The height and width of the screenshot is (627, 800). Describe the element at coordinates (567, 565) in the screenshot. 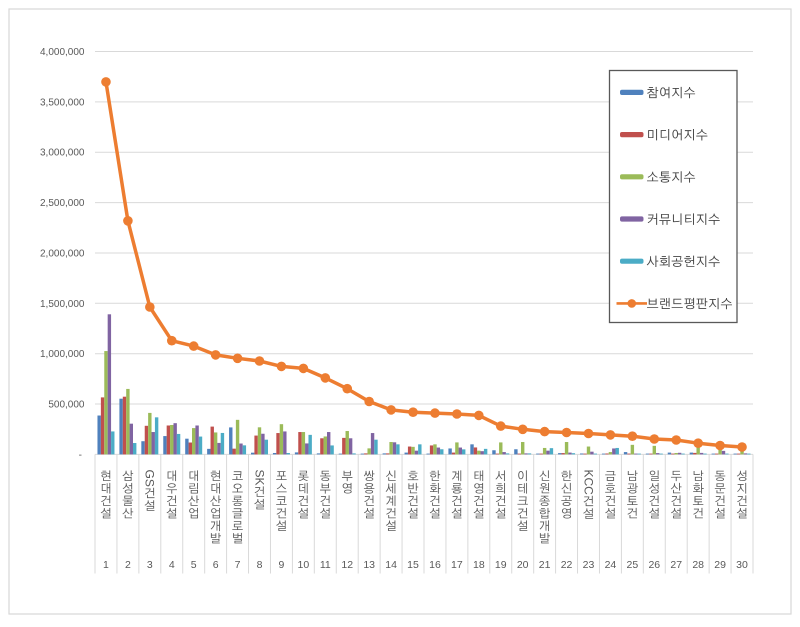

I see `svg-text: 22` at that location.